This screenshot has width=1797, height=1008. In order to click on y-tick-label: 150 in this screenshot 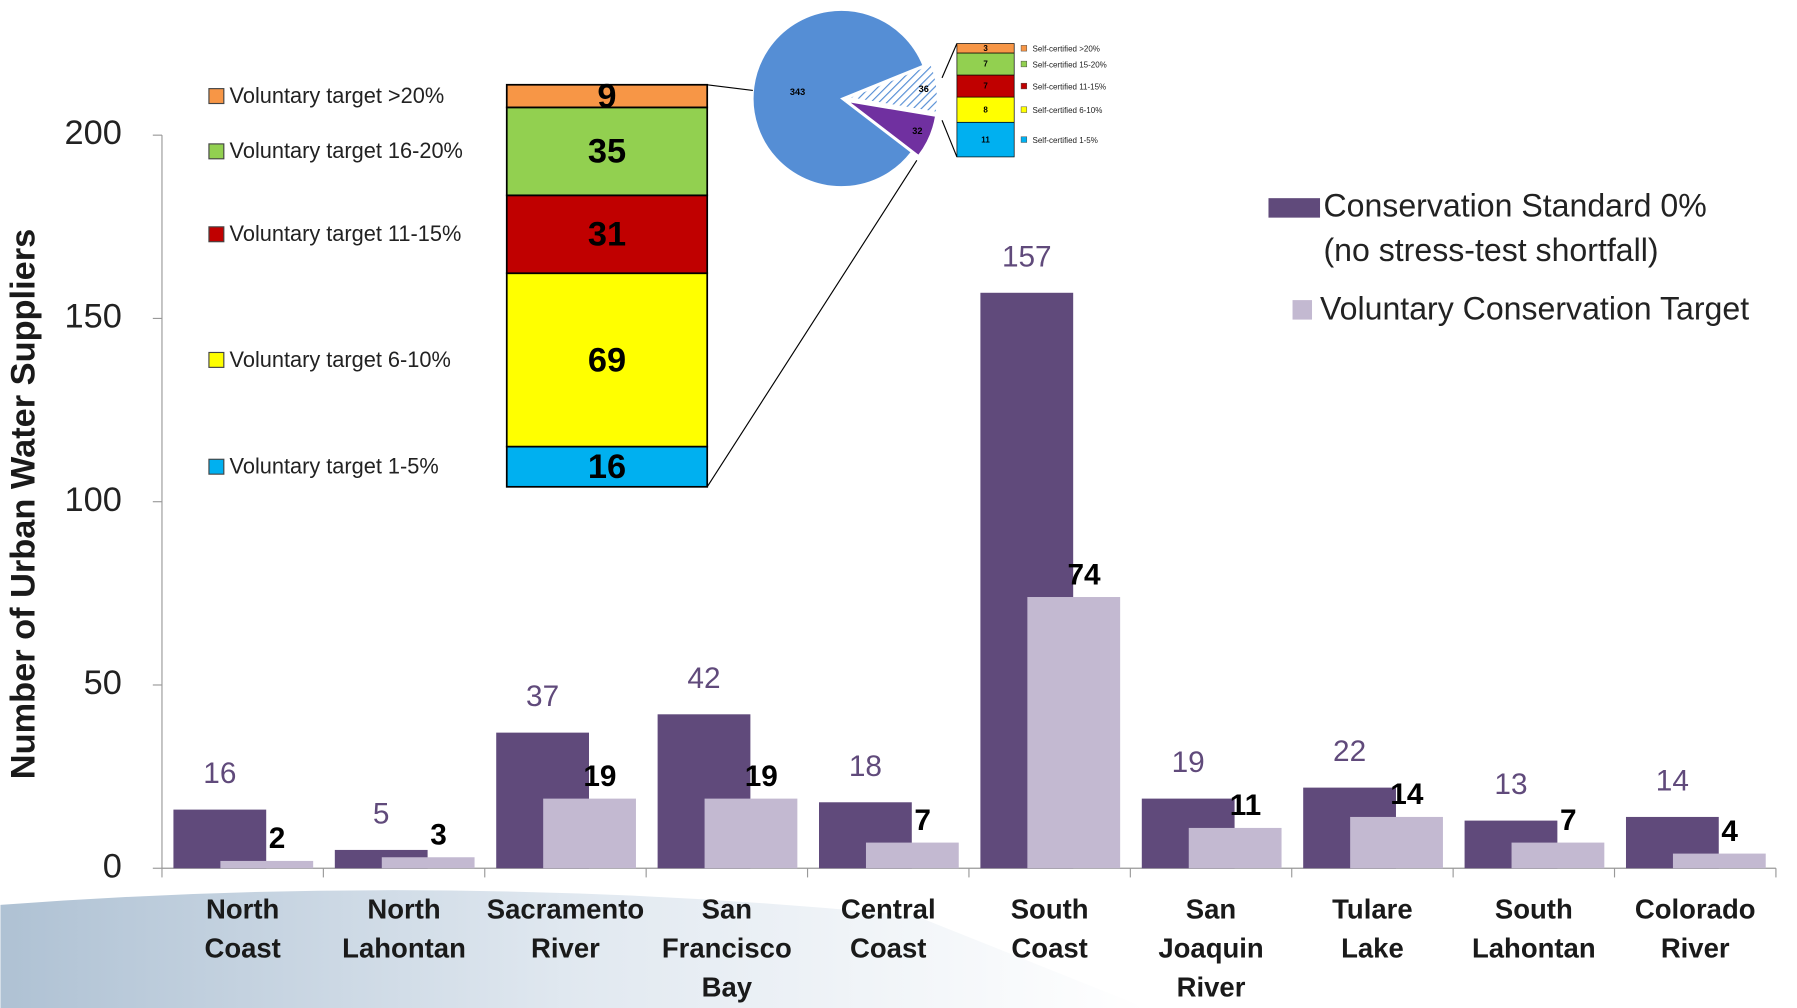, I will do `click(93, 317)`.